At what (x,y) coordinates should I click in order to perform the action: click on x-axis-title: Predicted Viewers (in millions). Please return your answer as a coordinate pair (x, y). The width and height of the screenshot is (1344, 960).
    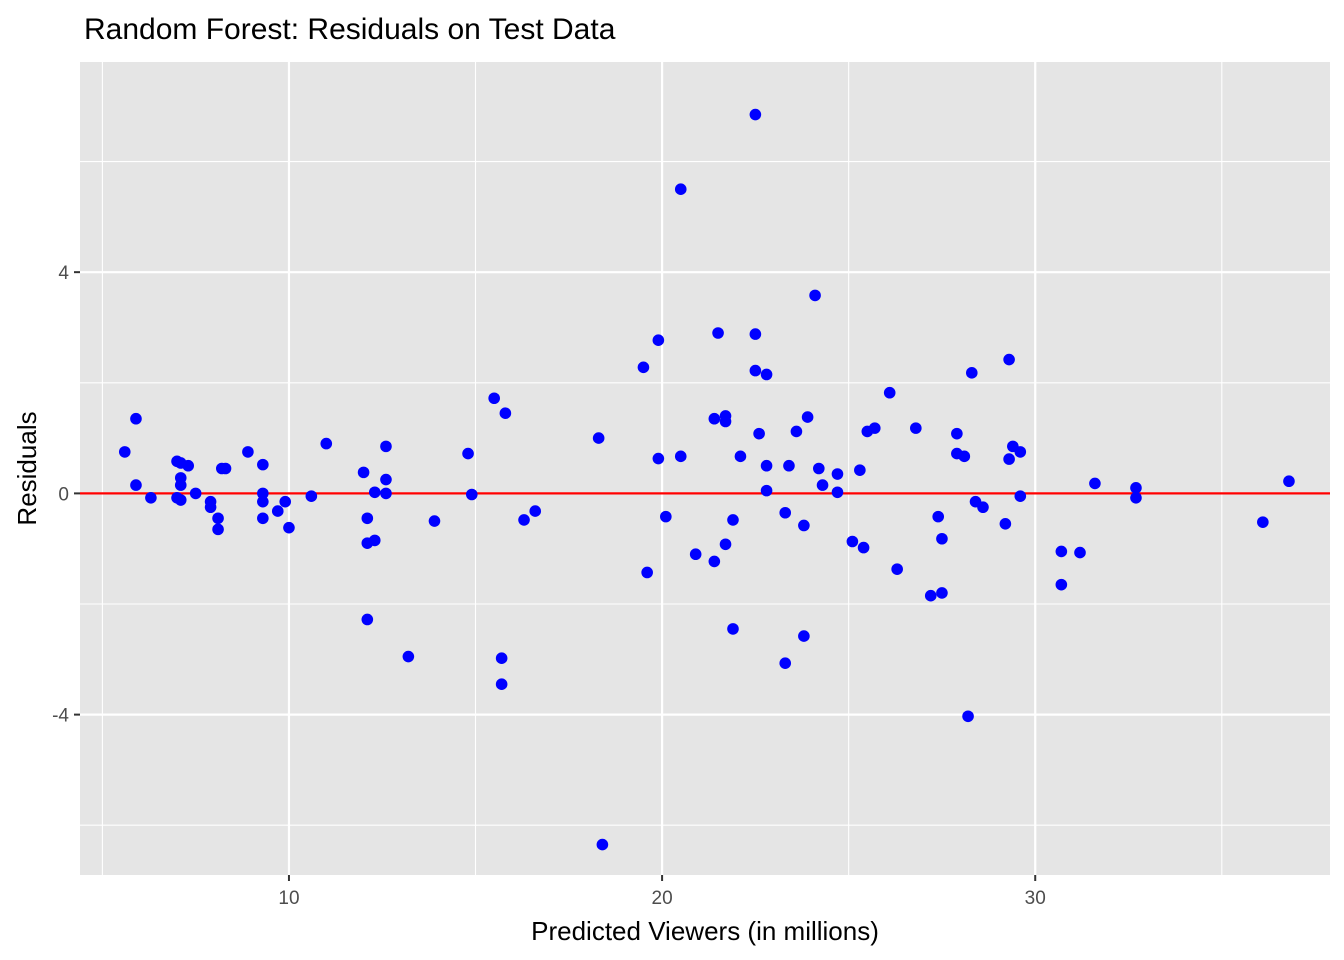
    Looking at the image, I should click on (705, 931).